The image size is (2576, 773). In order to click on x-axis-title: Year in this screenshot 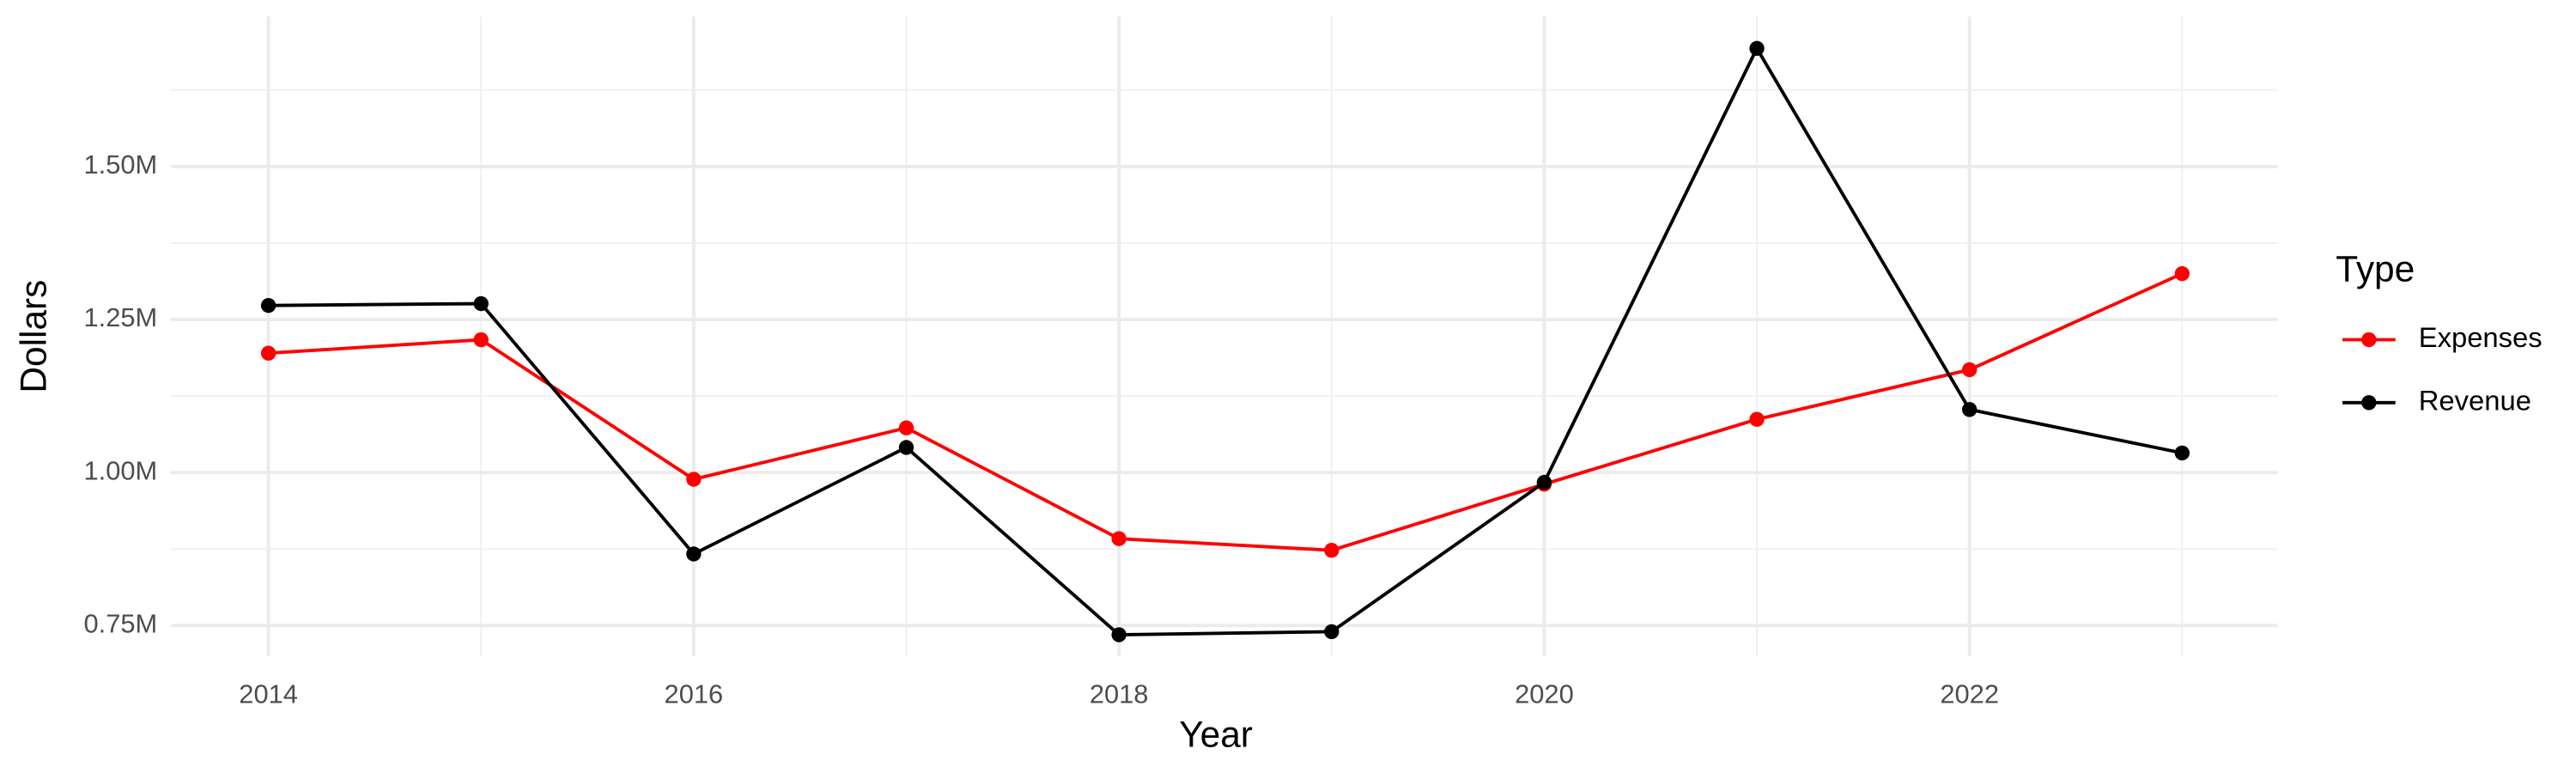, I will do `click(1216, 735)`.